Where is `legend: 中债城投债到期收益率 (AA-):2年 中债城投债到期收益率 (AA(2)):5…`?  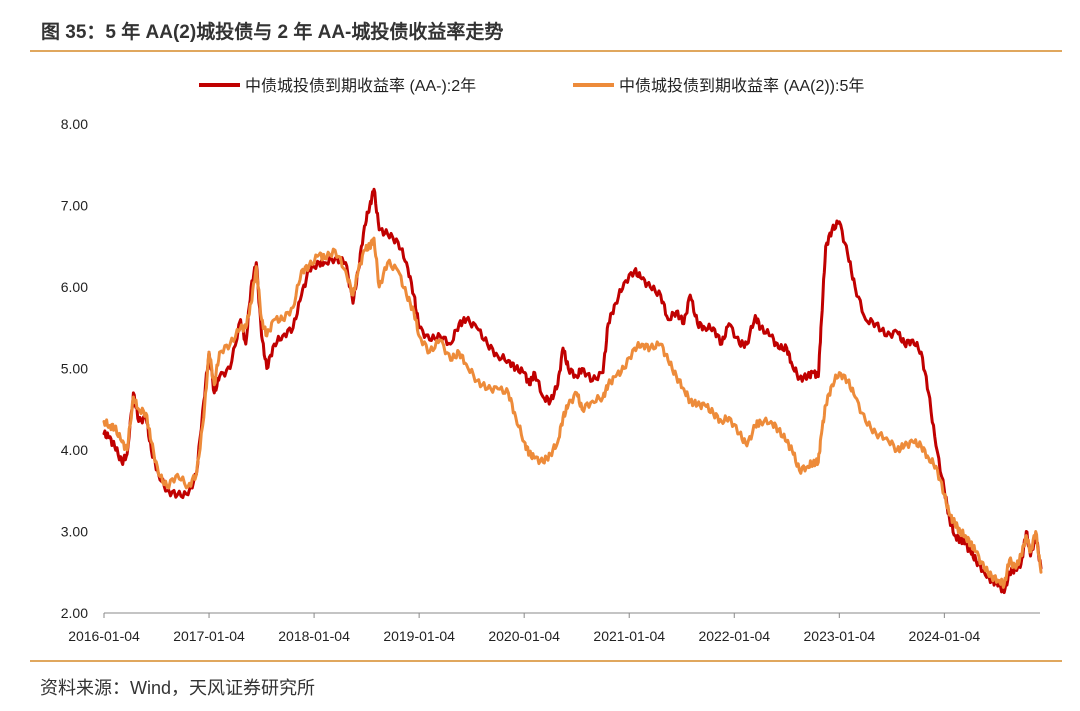 legend: 中债城投债到期收益率 (AA-):2年 中债城投债到期收益率 (AA(2)):5… is located at coordinates (531, 86).